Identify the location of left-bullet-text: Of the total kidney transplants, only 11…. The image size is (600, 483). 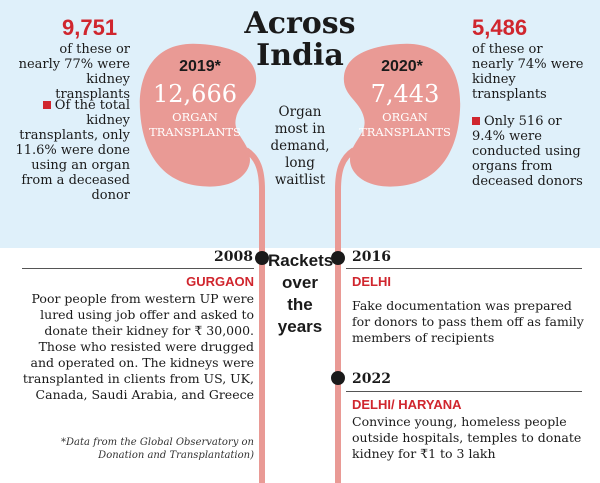
(72, 150).